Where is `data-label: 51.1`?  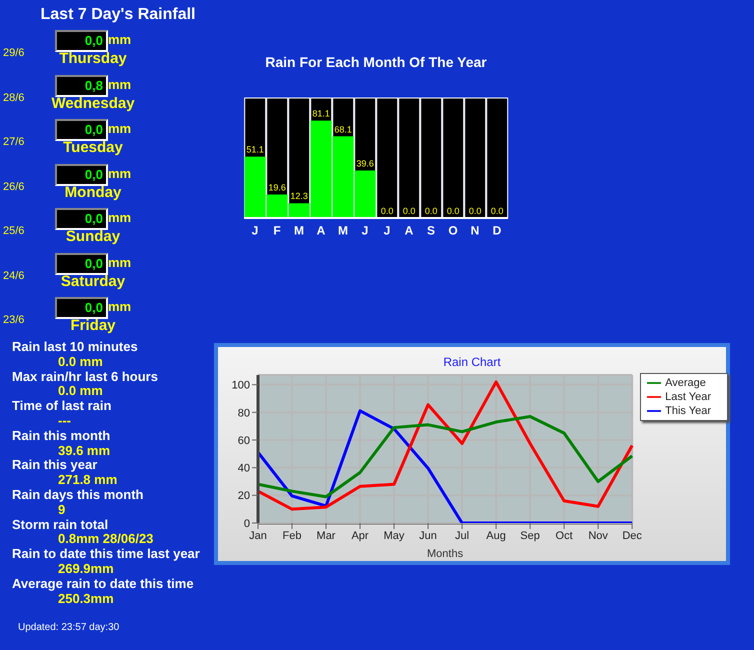
data-label: 51.1 is located at coordinates (255, 149).